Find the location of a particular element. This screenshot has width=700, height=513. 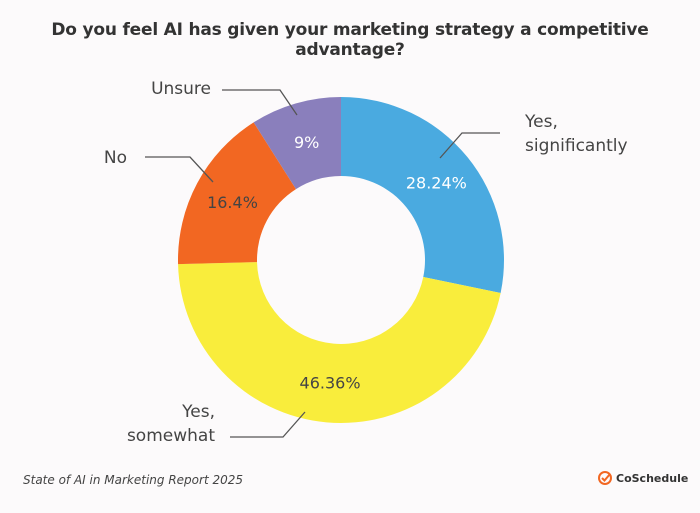

brand-name: CoSchedule is located at coordinates (652, 478).